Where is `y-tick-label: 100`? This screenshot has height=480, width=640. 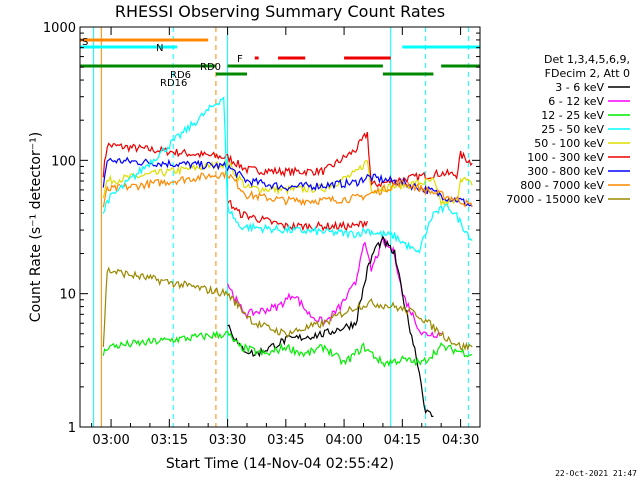 y-tick-label: 100 is located at coordinates (63, 161).